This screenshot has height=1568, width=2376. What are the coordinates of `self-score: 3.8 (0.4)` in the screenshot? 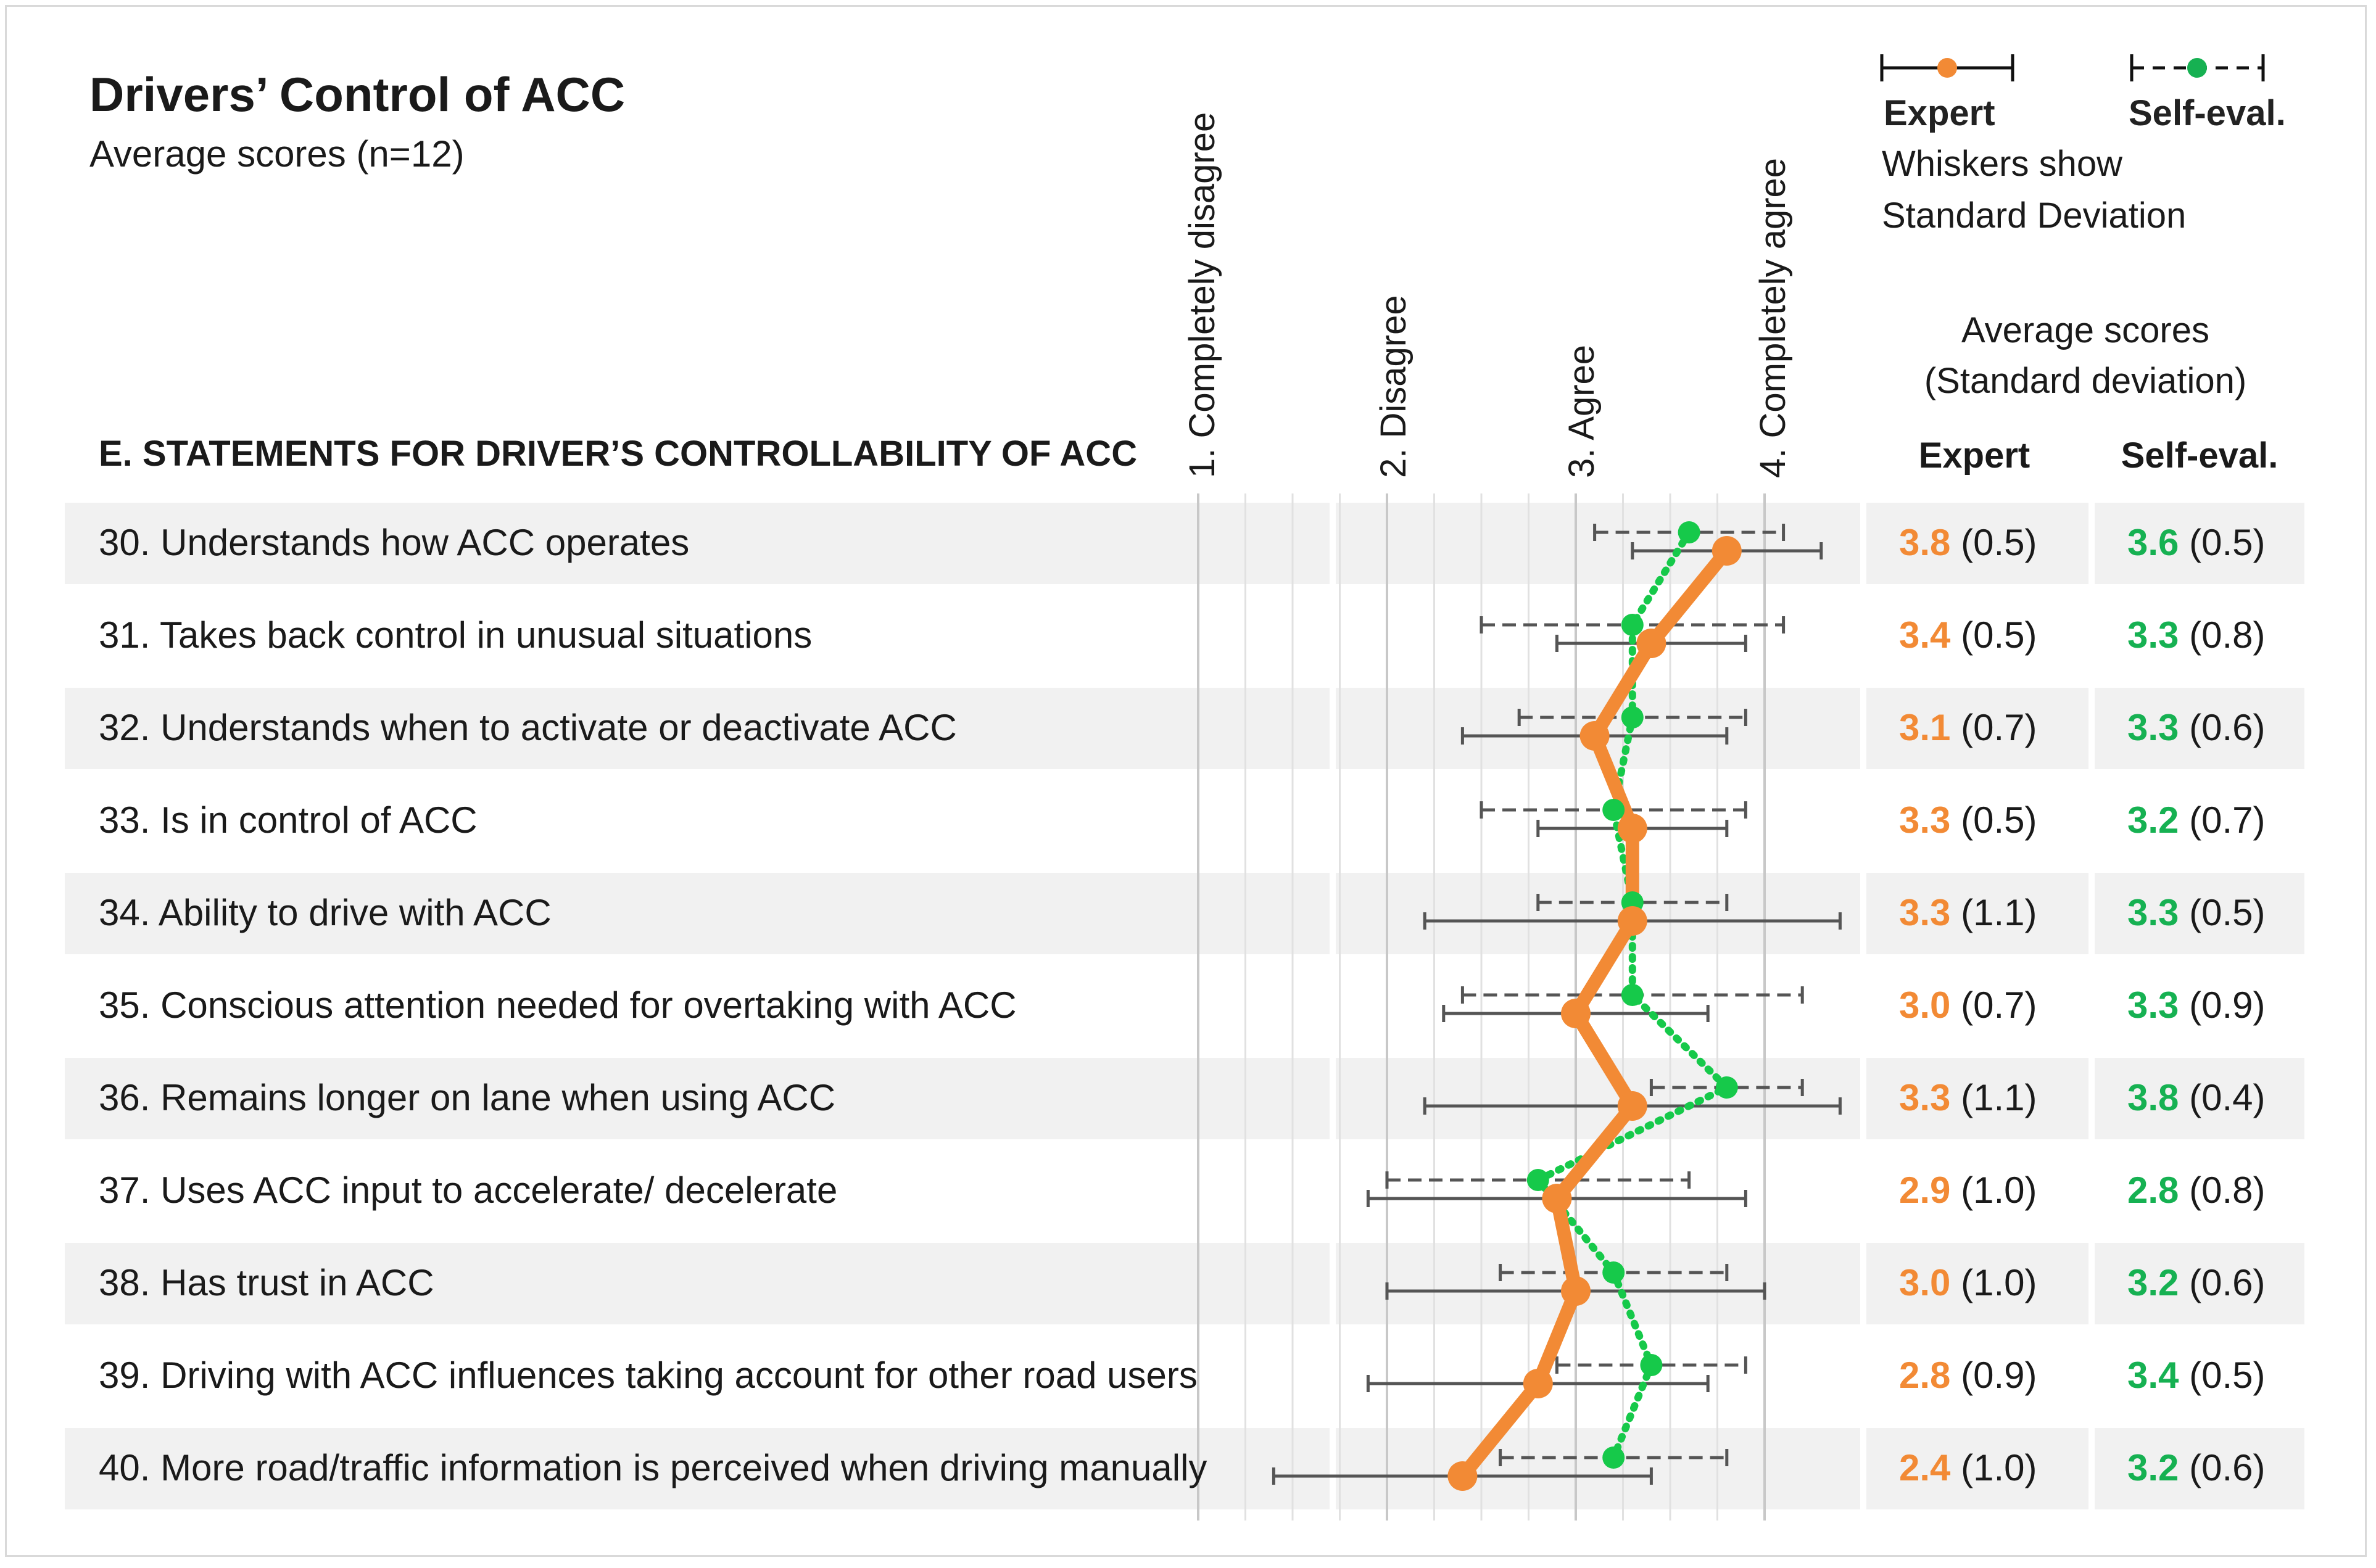 It's located at (2196, 1097).